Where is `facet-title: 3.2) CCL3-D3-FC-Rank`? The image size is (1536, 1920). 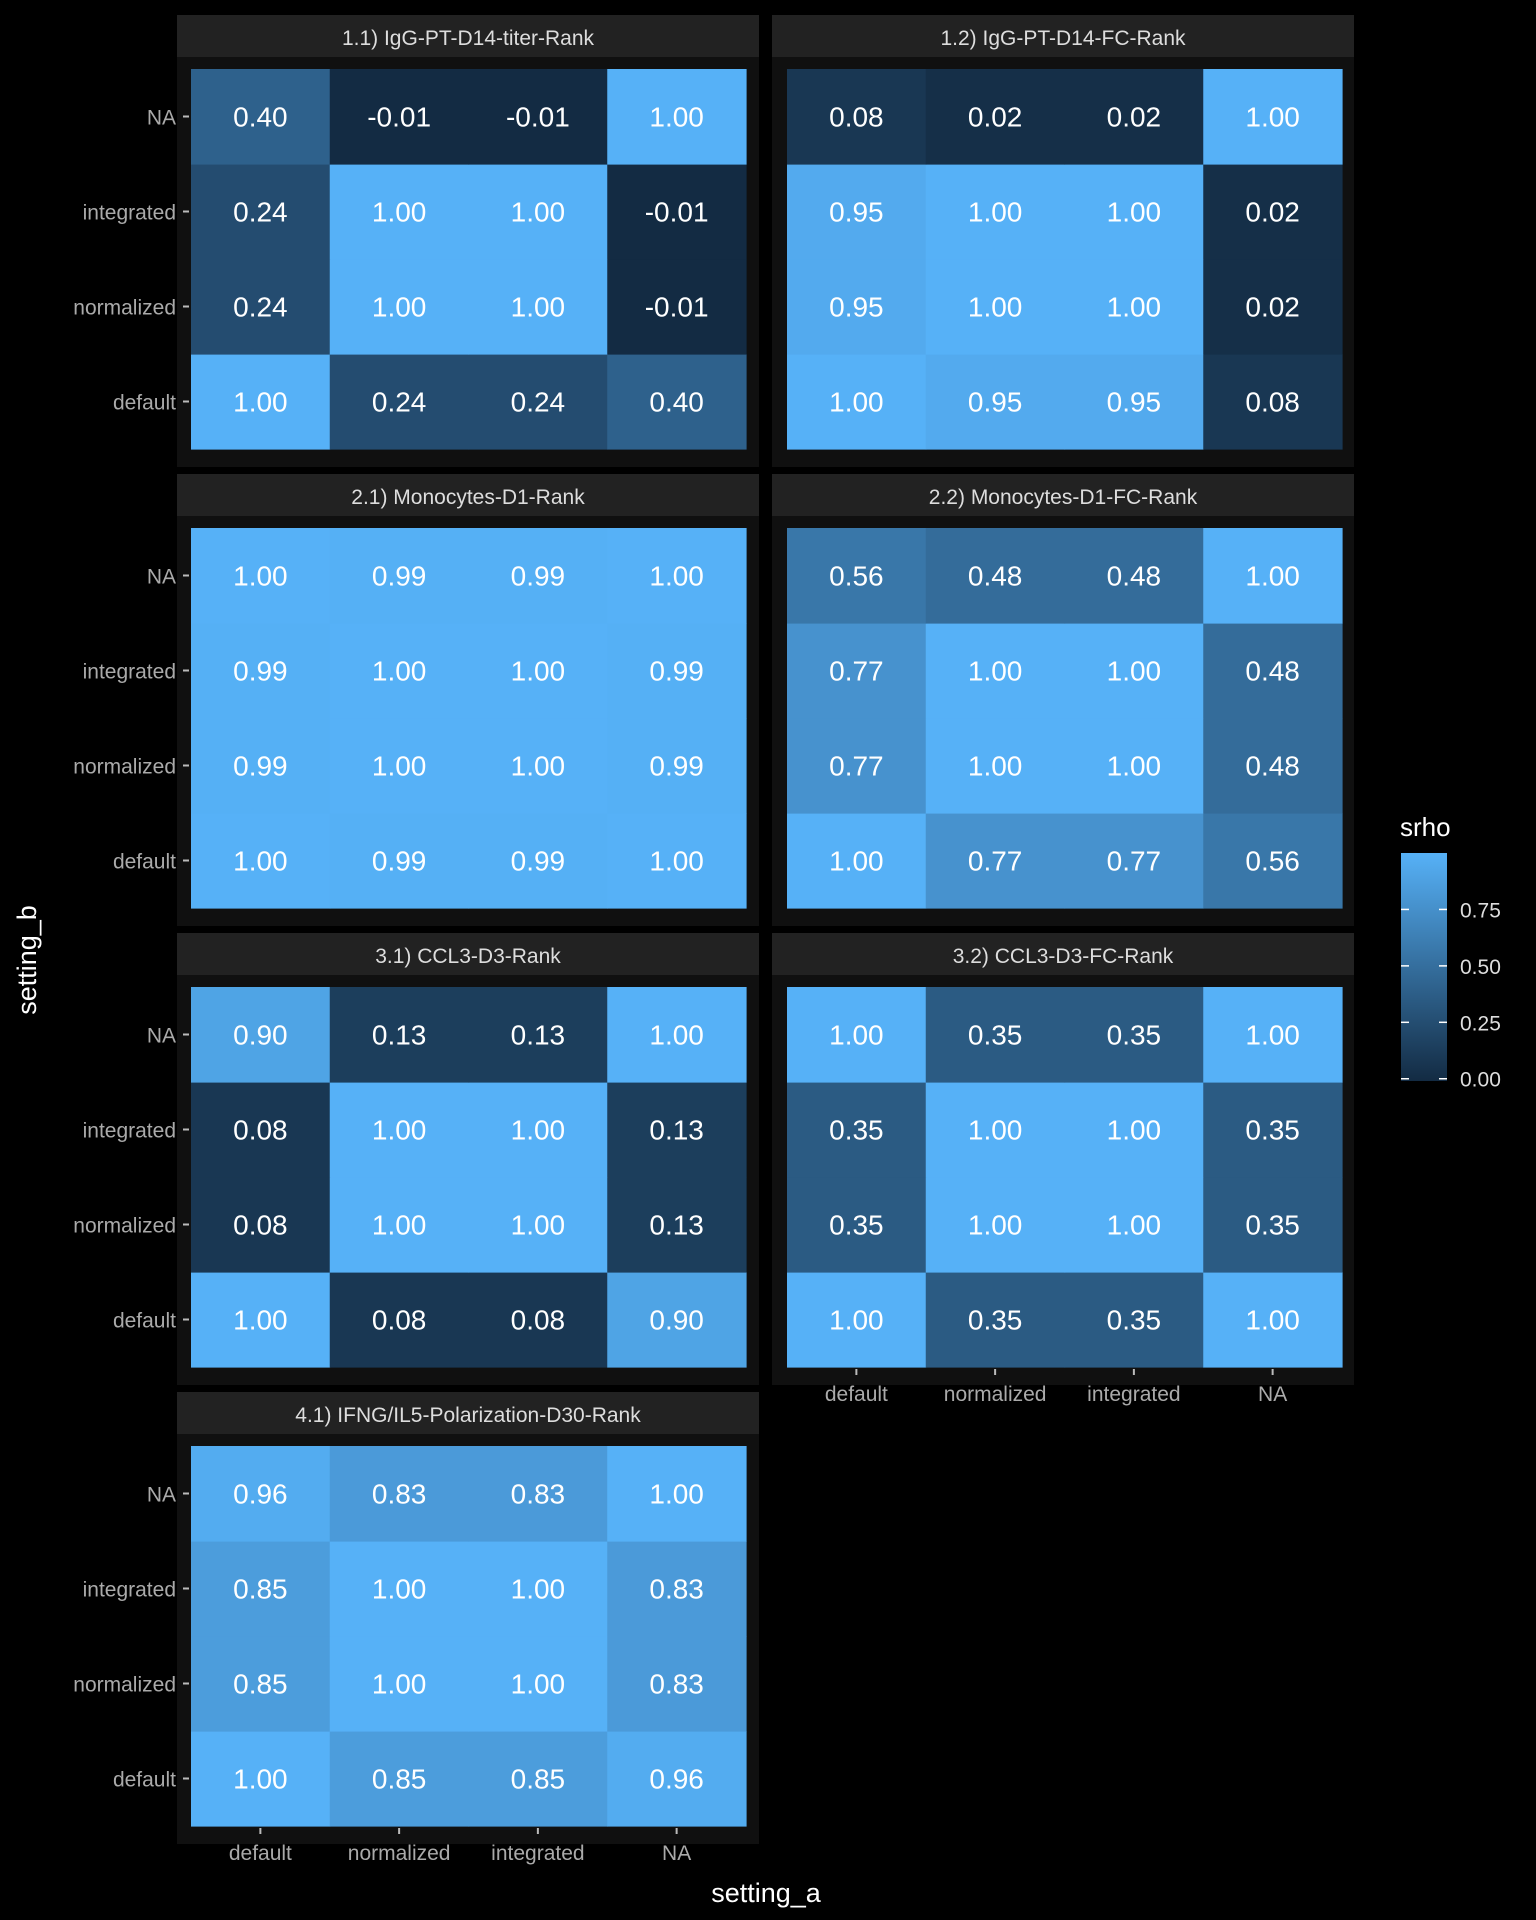
facet-title: 3.2) CCL3-D3-FC-Rank is located at coordinates (1063, 956).